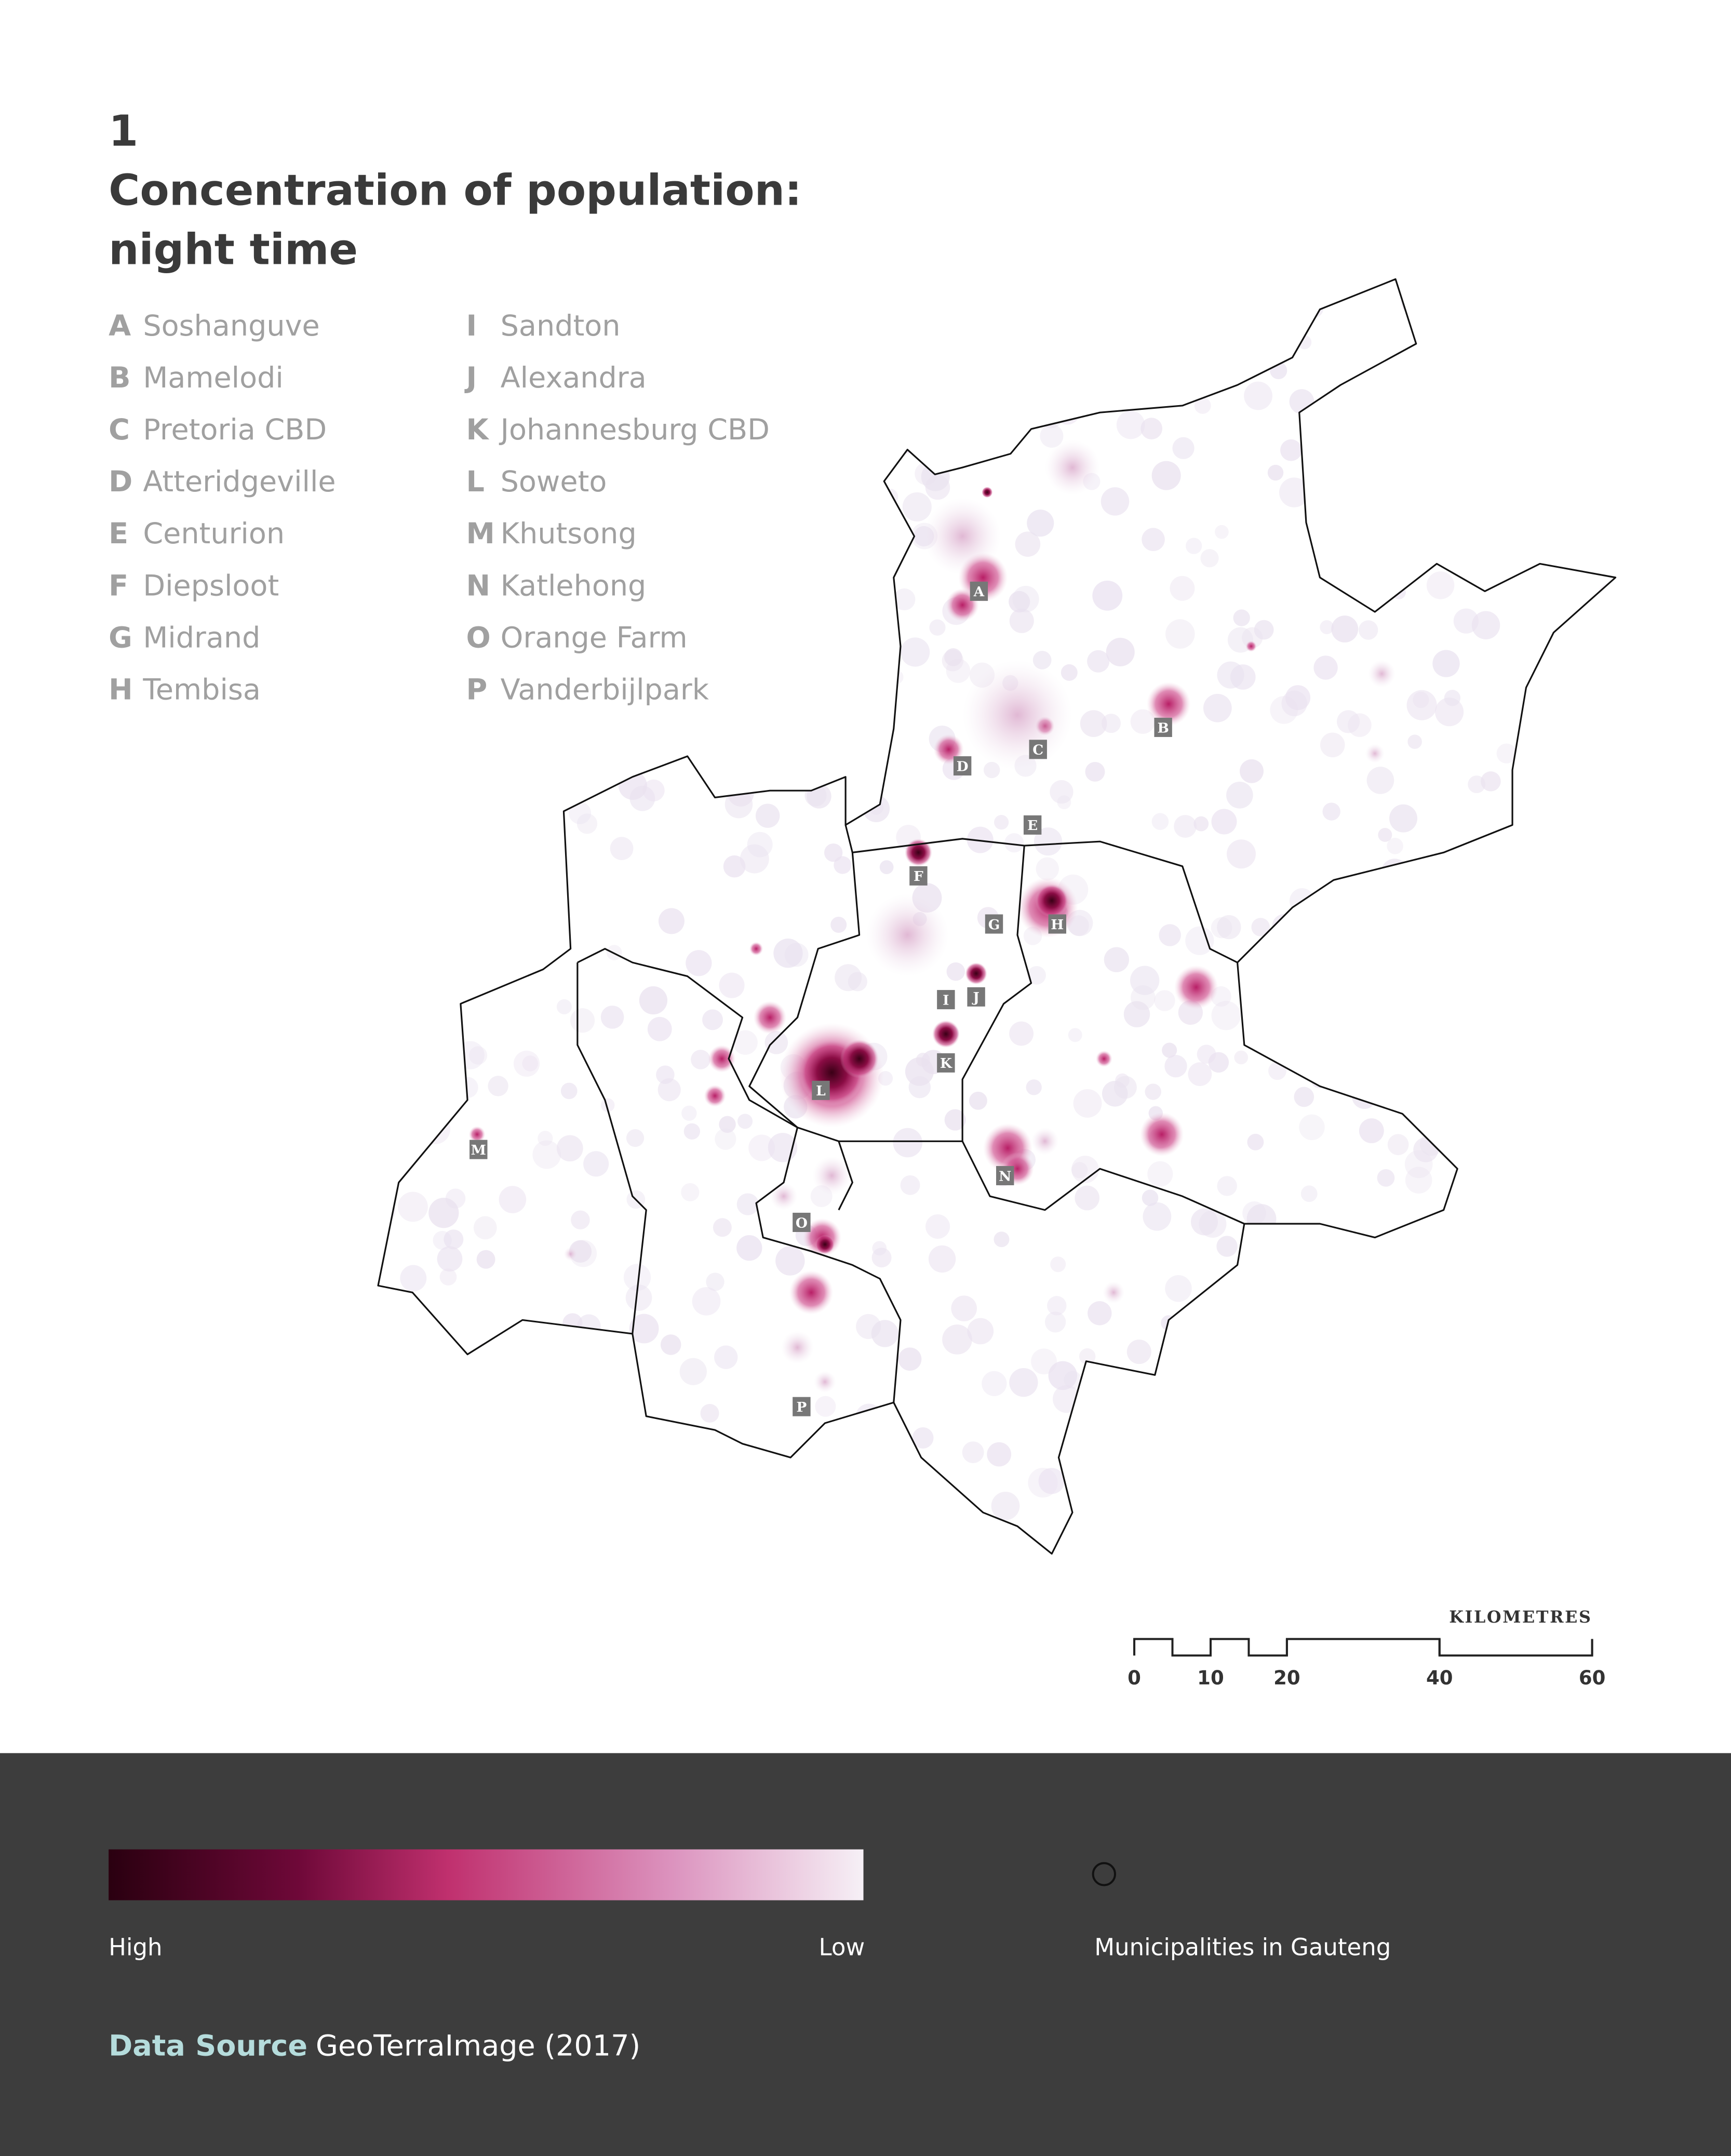 The image size is (1731, 2156). I want to click on legend-letter: I, so click(471, 326).